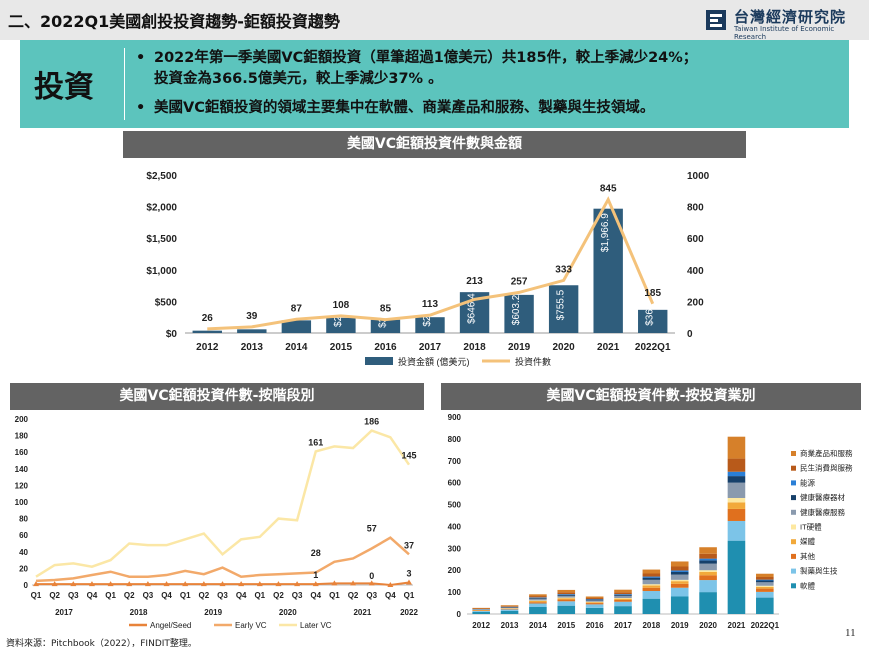  I want to click on legend-swatch-bar, so click(379, 361).